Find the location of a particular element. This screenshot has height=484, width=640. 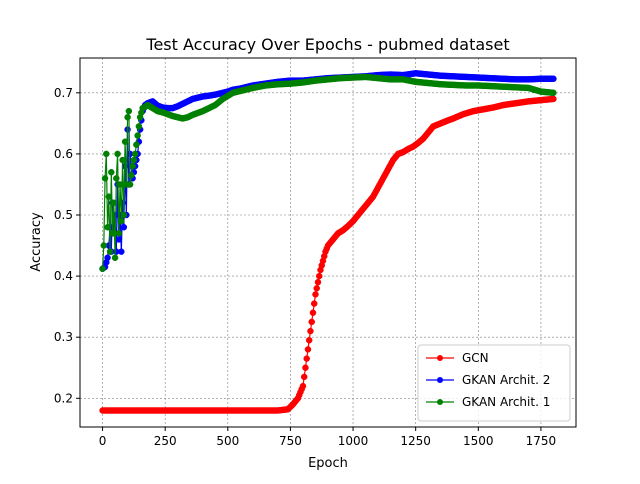

y-tick-label: 0.5 is located at coordinates (63, 215).